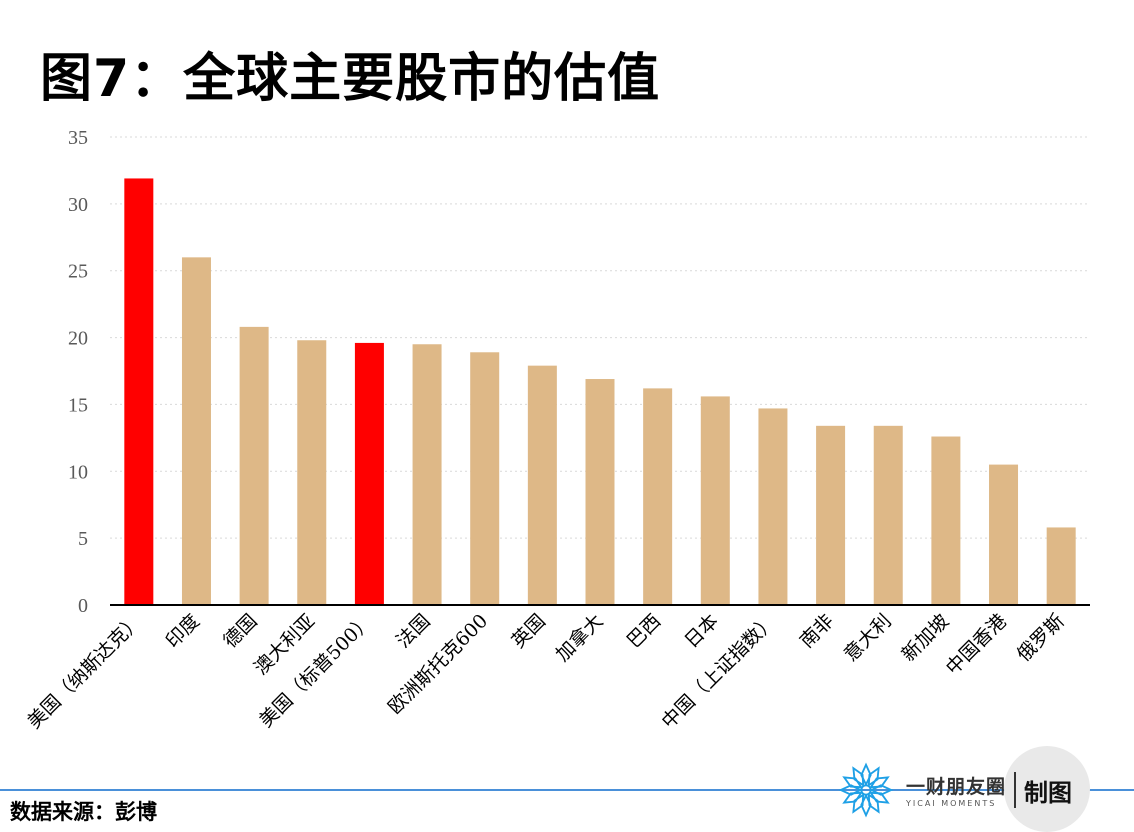  I want to click on chart-title: 图7：全球主要股市的估值, so click(350, 79).